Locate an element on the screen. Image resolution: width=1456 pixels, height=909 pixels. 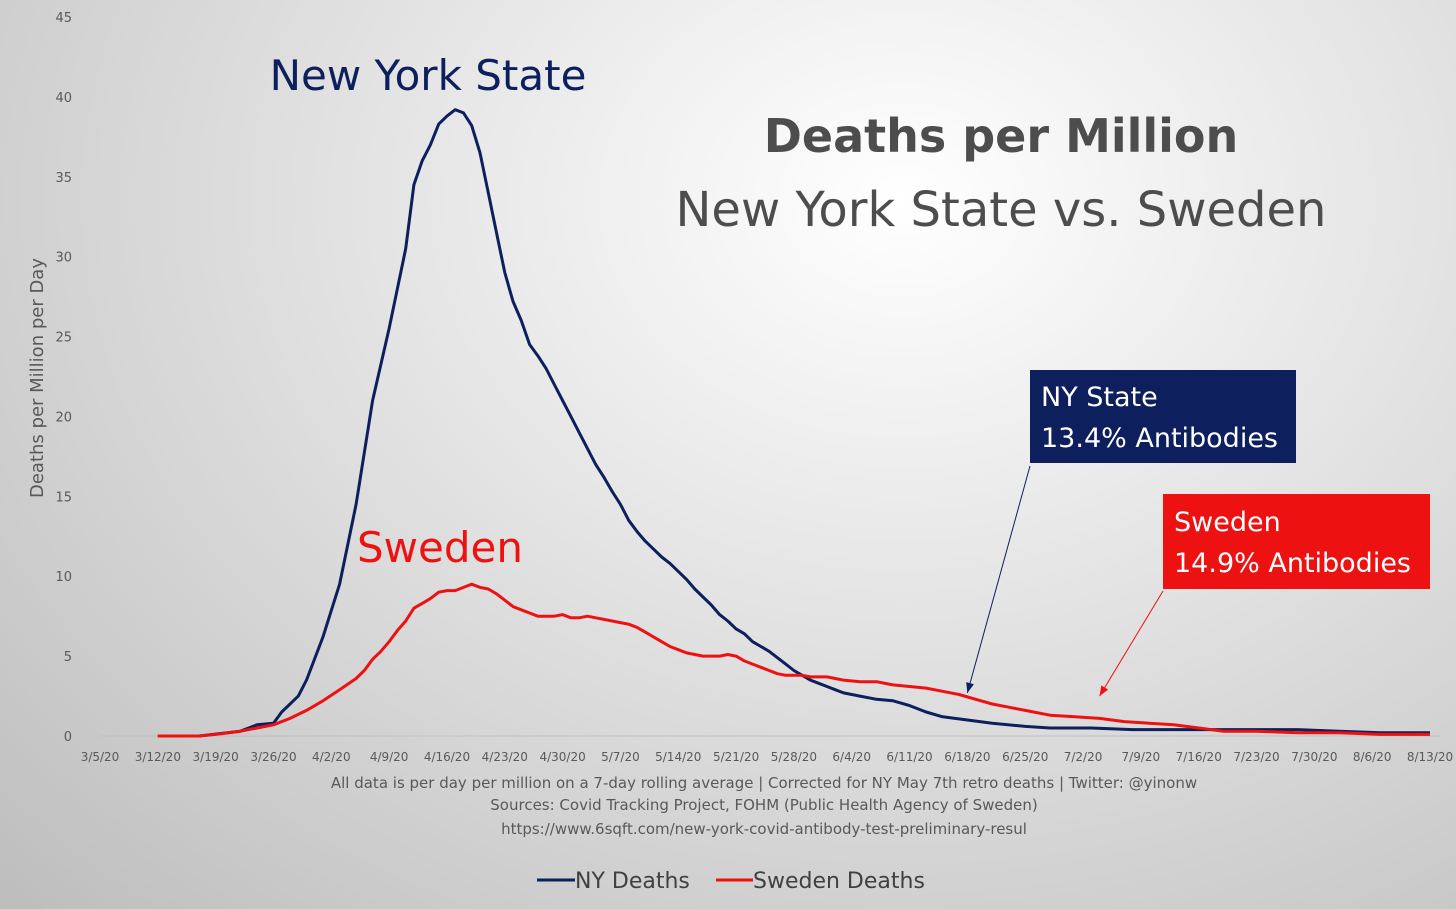
sweden-callout-arrow is located at coordinates (1131, 643).